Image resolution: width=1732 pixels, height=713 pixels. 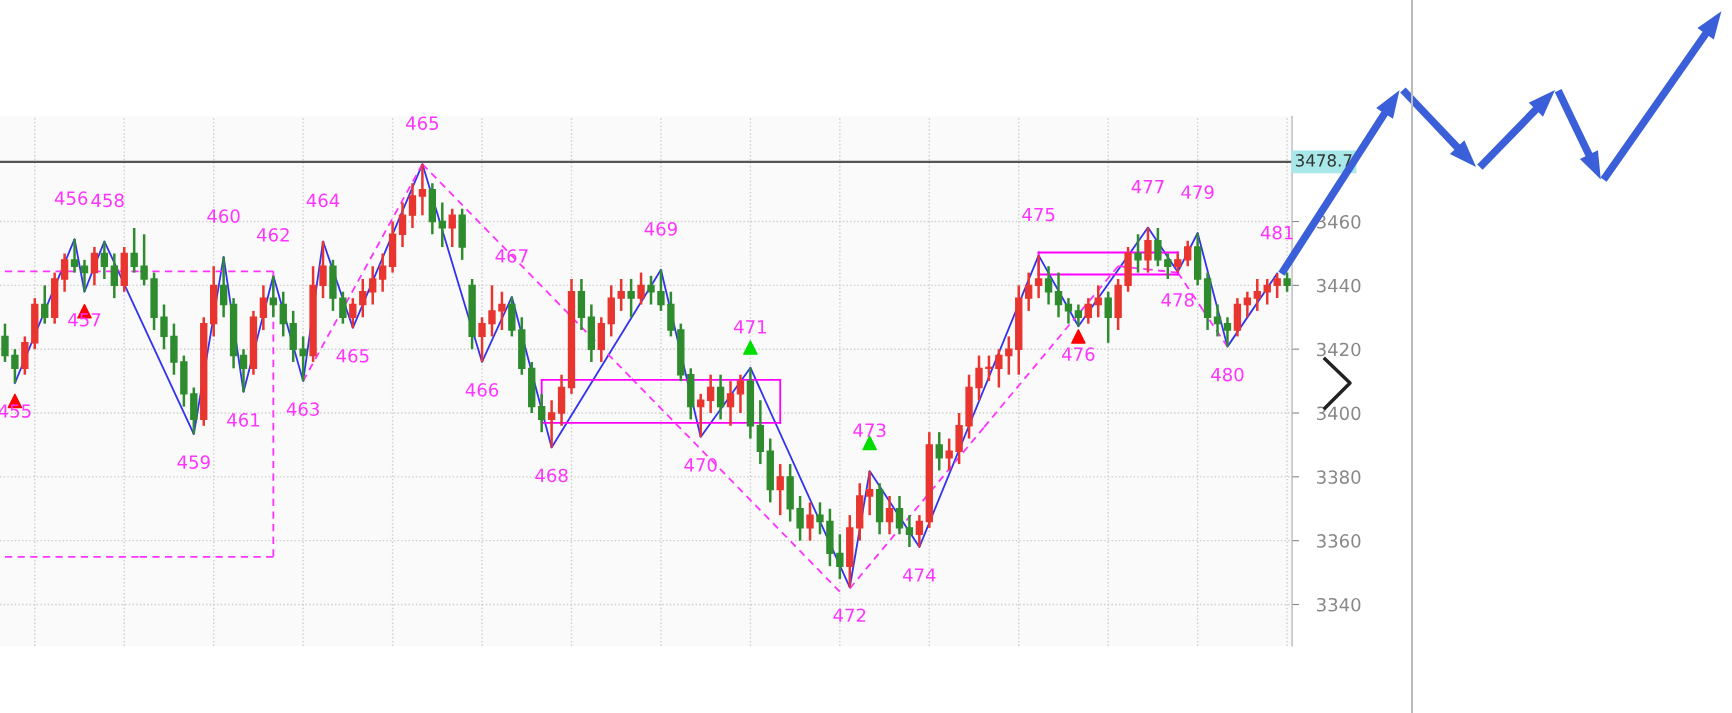 What do you see at coordinates (302, 409) in the screenshot?
I see `annotation: 463` at bounding box center [302, 409].